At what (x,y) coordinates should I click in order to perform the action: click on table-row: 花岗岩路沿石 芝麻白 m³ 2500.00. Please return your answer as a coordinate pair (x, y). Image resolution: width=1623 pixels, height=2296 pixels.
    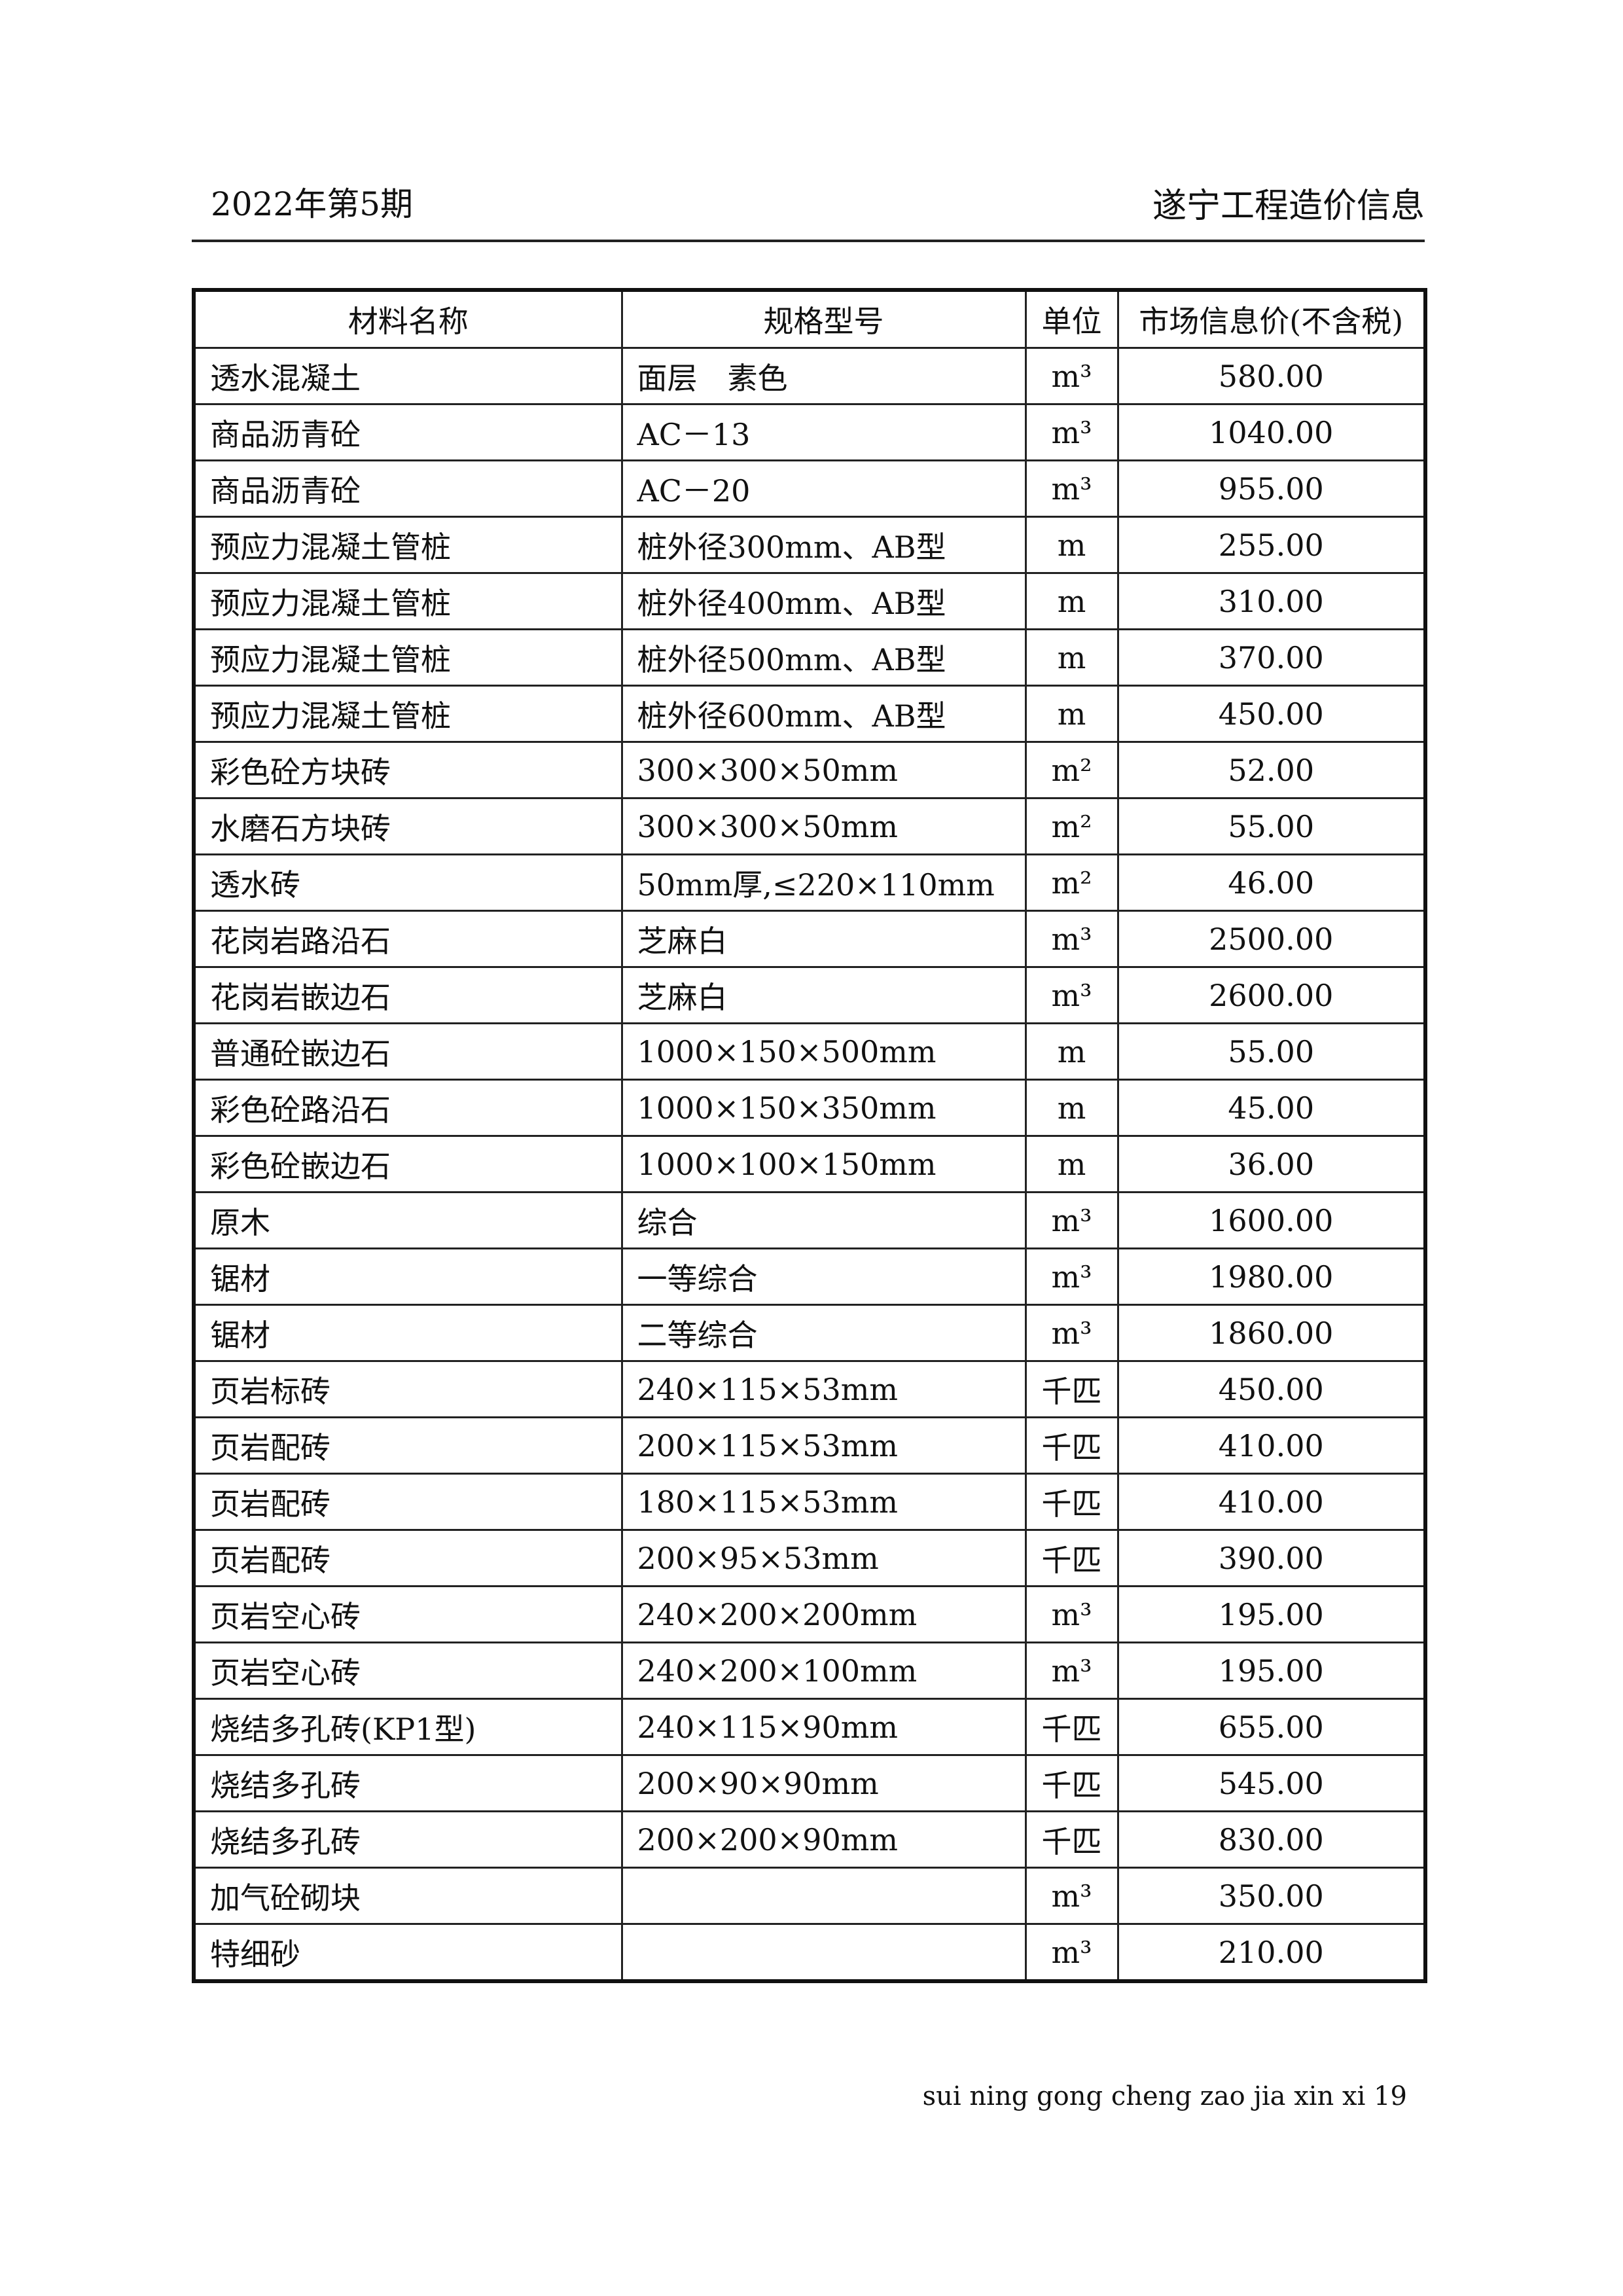
    Looking at the image, I should click on (810, 939).